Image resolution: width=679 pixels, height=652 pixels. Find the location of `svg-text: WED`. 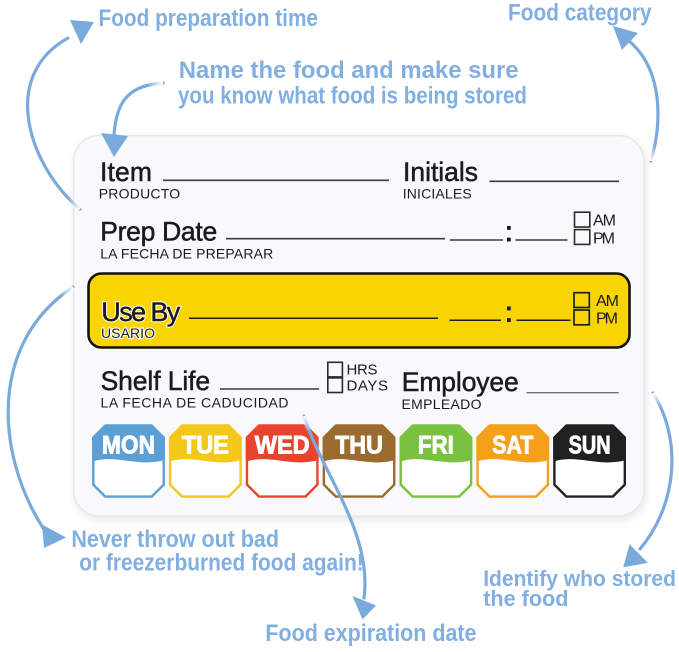

svg-text: WED is located at coordinates (282, 445).